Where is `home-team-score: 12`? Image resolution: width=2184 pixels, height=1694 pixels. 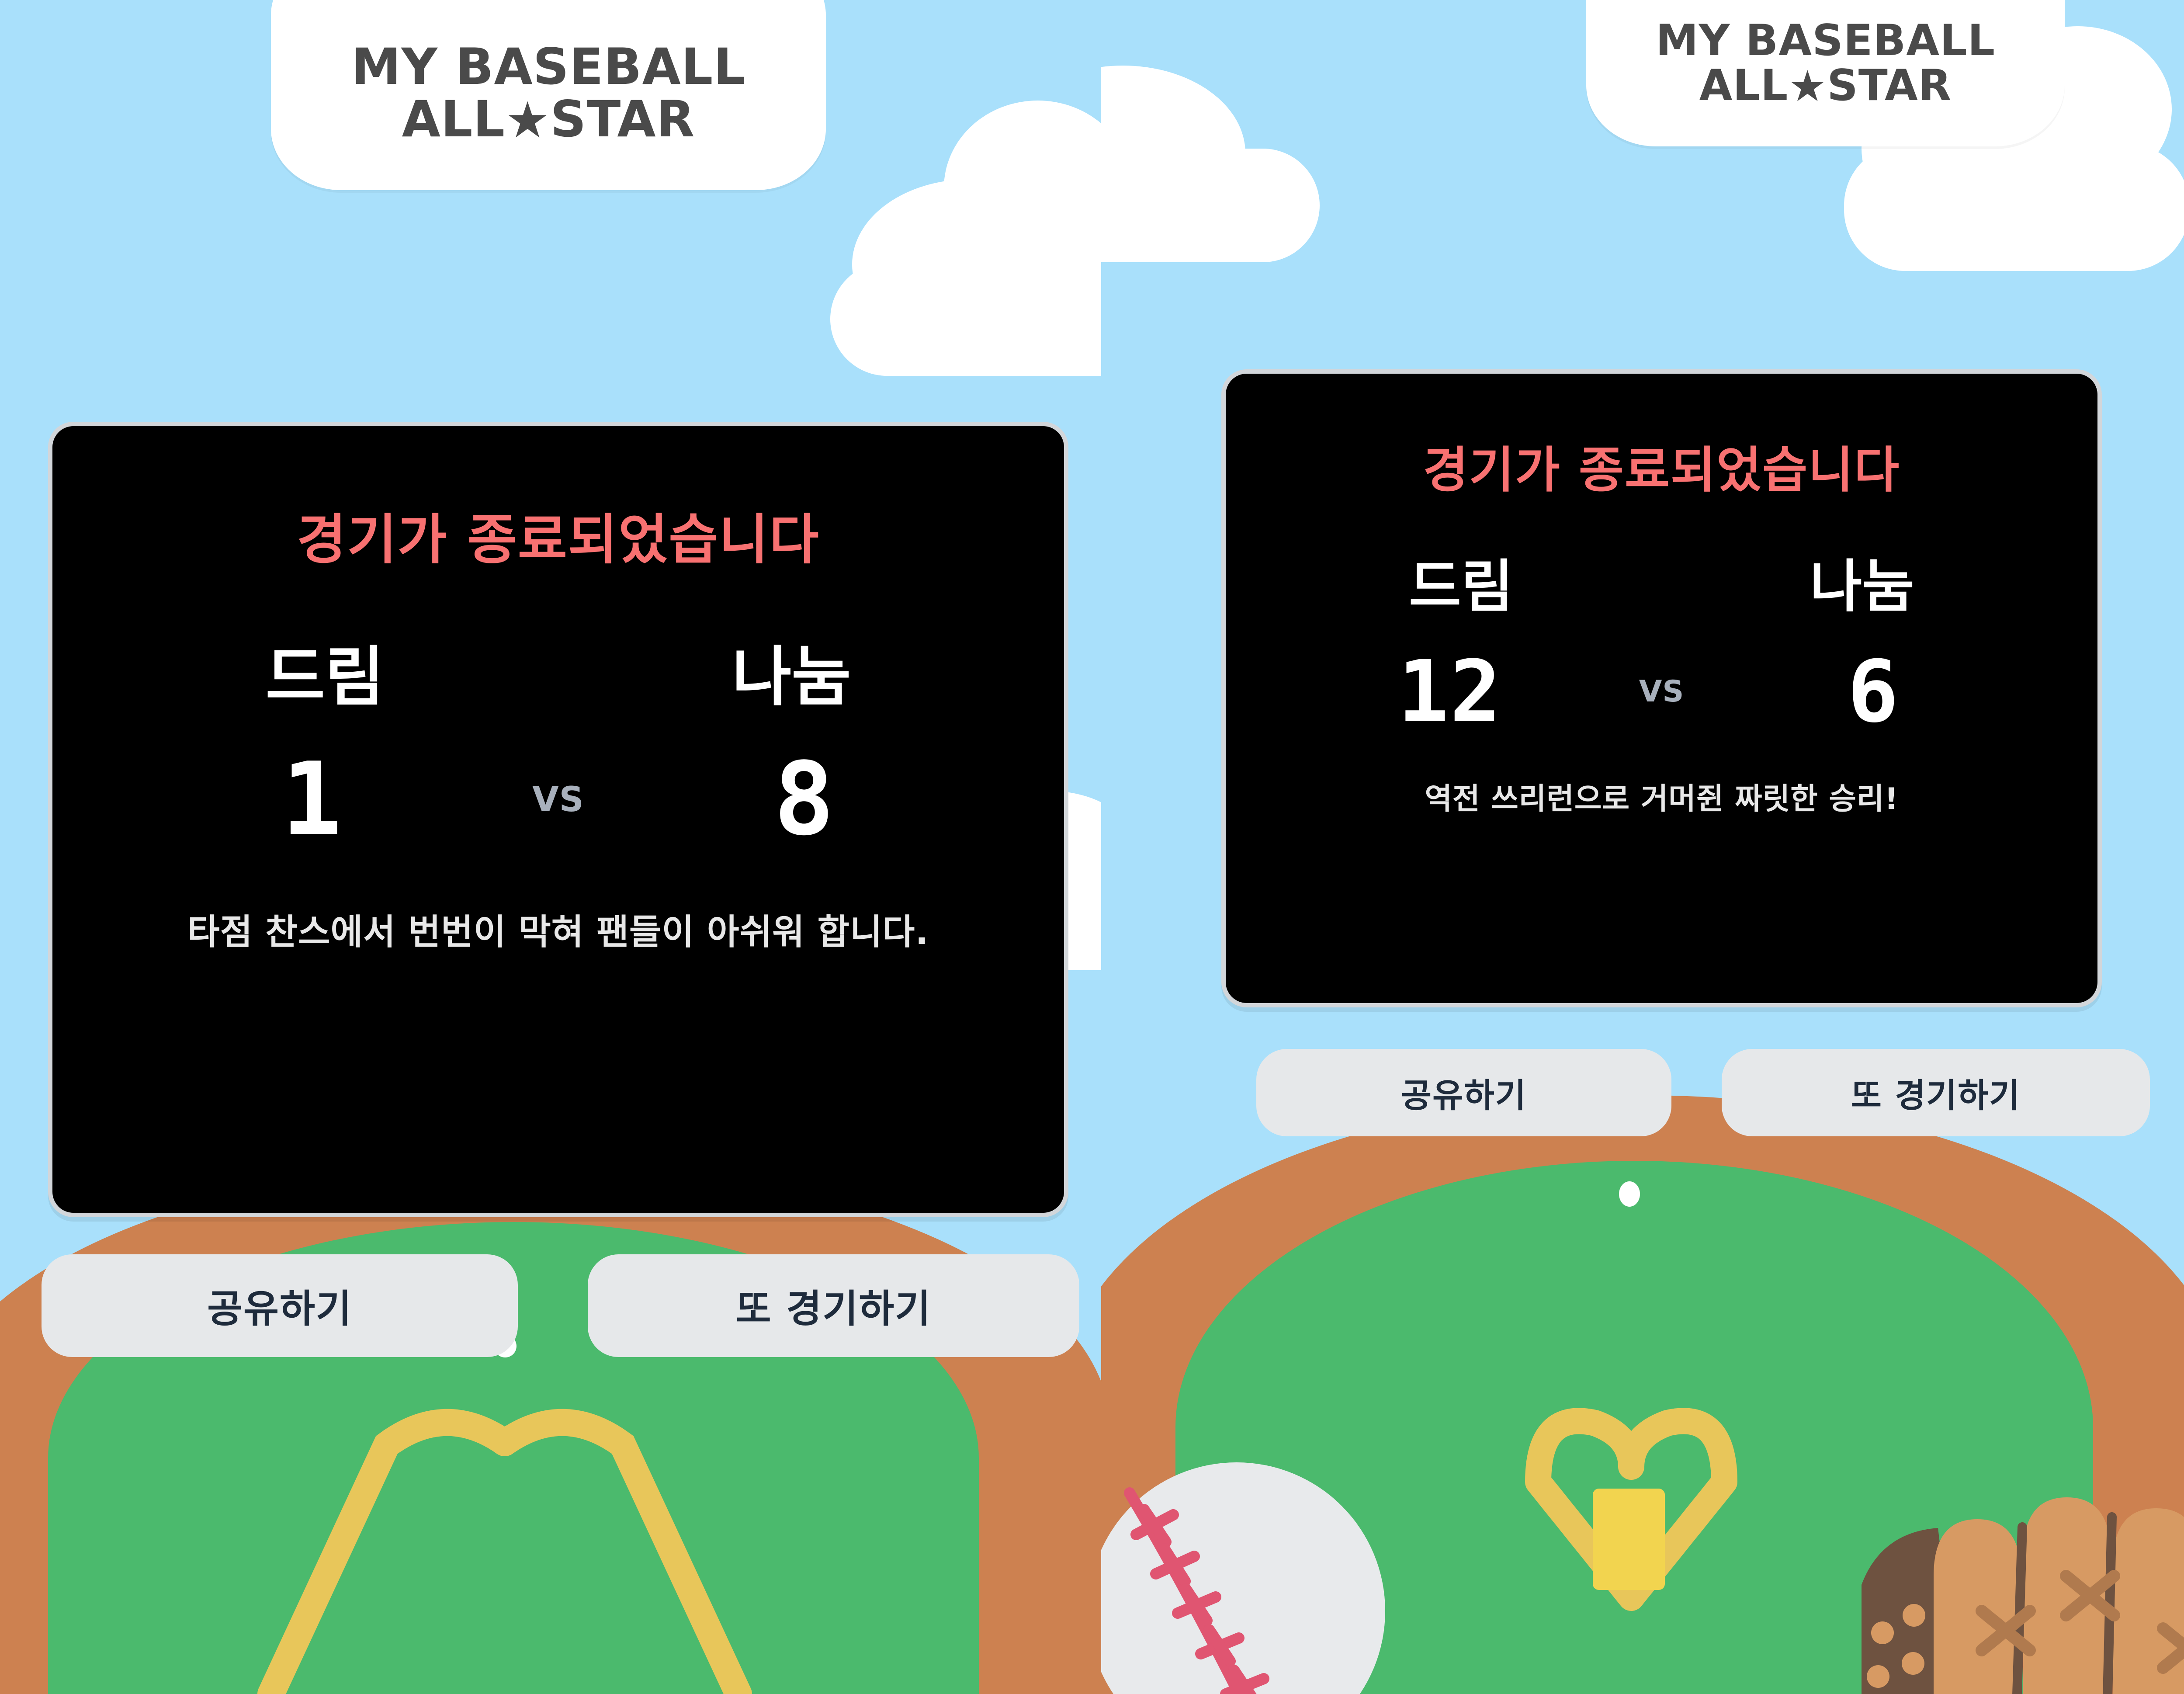 home-team-score: 12 is located at coordinates (1449, 691).